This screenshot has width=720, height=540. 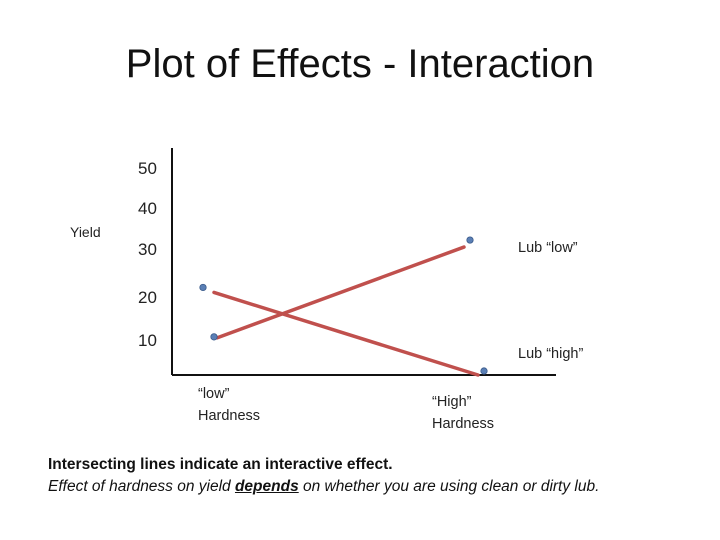 I want to click on x-category-labels: “low” Hardness “High” Hardness, so click(x=346, y=409).